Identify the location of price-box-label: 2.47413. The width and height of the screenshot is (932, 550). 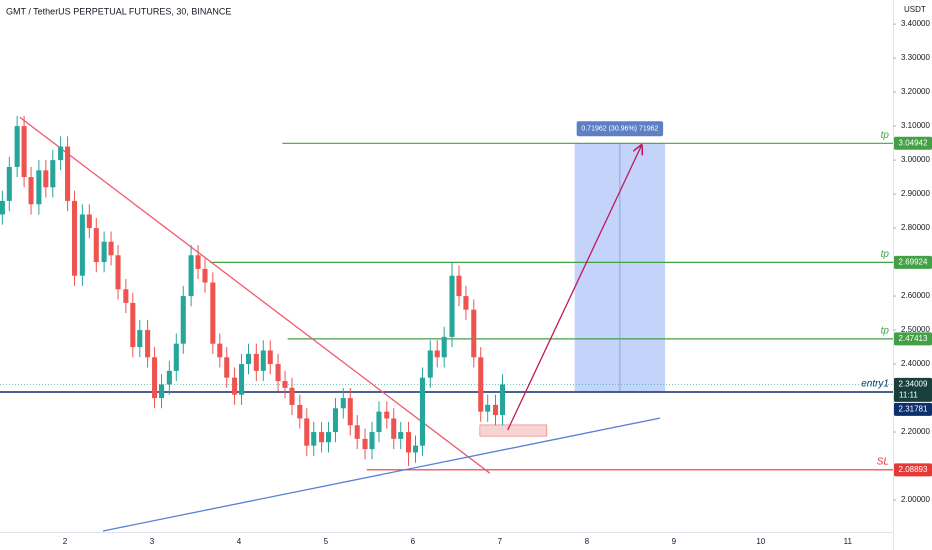
(913, 338).